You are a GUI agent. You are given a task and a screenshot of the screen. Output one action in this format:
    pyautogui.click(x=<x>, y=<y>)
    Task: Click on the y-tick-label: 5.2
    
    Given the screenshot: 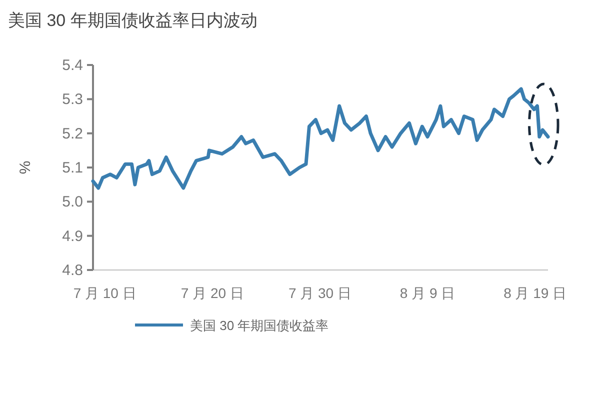 What is the action you would take?
    pyautogui.click(x=72, y=133)
    